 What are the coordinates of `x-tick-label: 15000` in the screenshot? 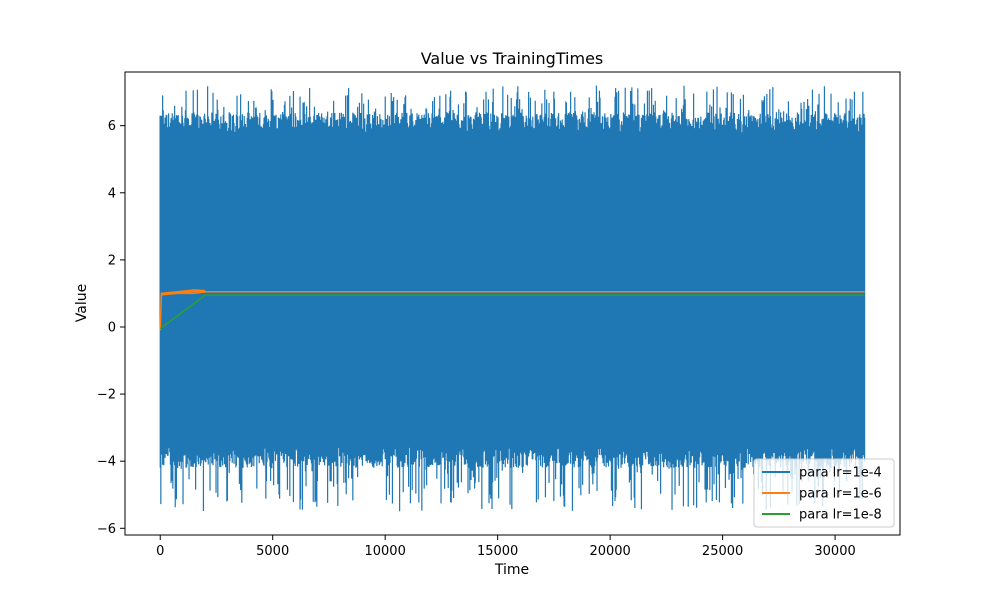 It's located at (497, 551).